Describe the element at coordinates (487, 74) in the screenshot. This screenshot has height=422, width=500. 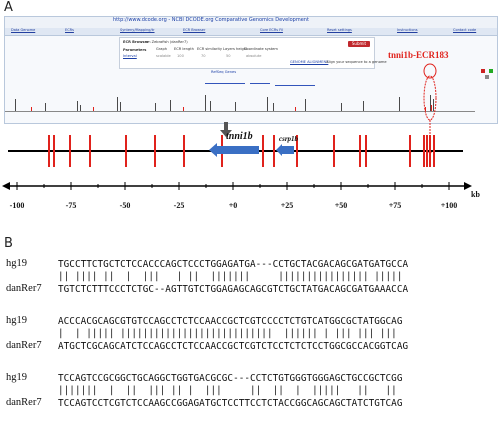
I see `legend-swatches` at that location.